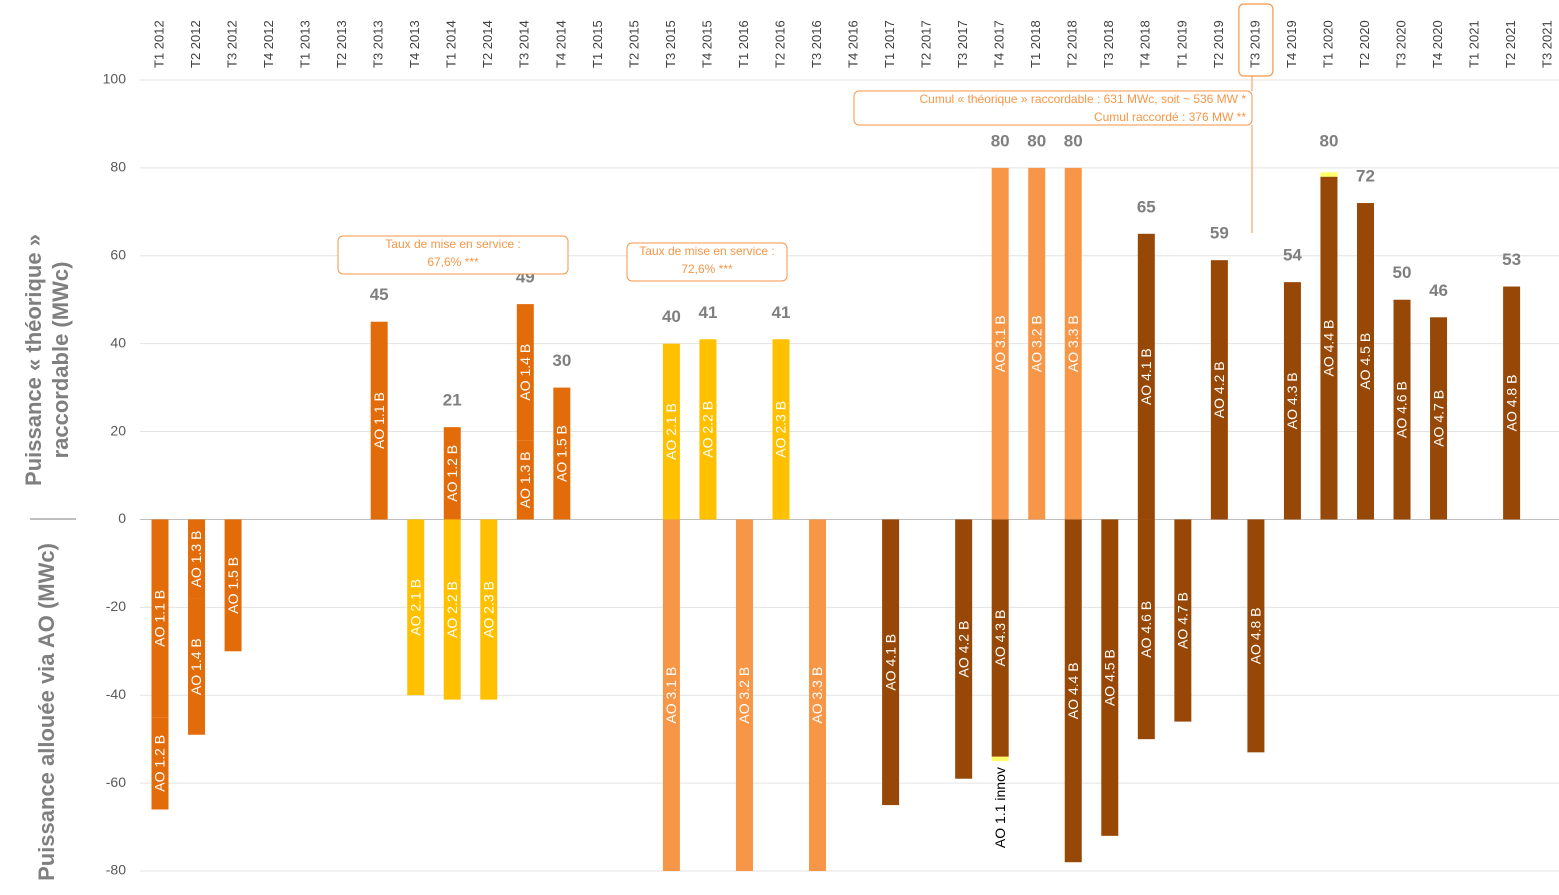  I want to click on segment-label: AO 3.3 B, so click(817, 695).